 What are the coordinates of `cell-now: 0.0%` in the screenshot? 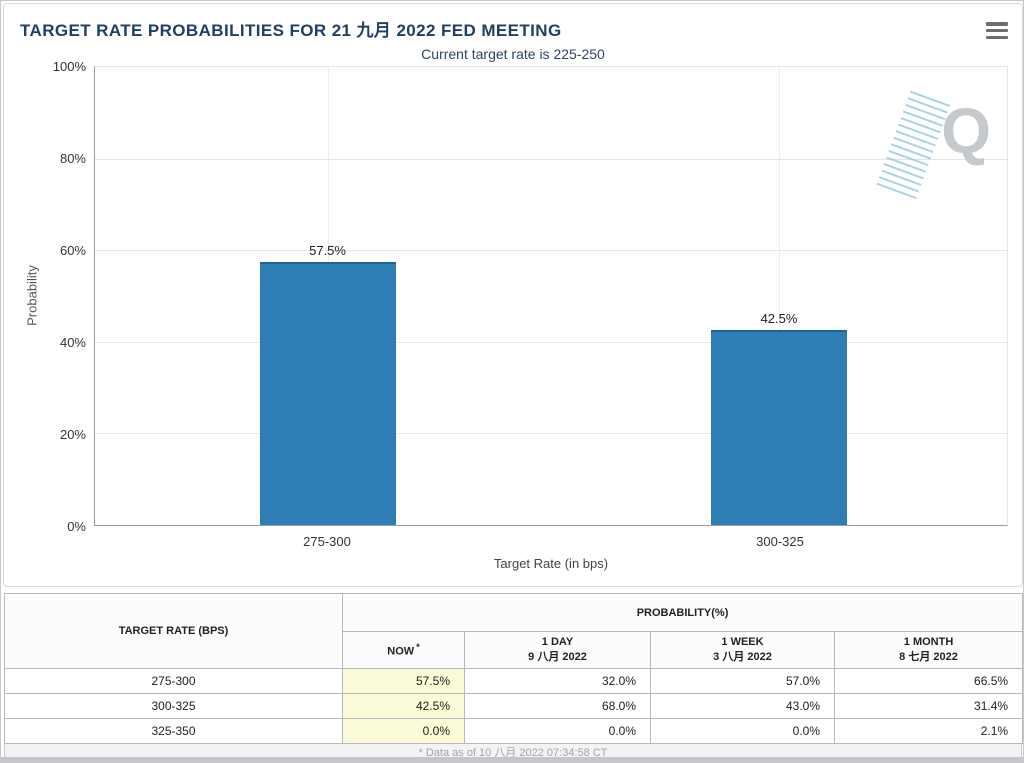 It's located at (403, 731).